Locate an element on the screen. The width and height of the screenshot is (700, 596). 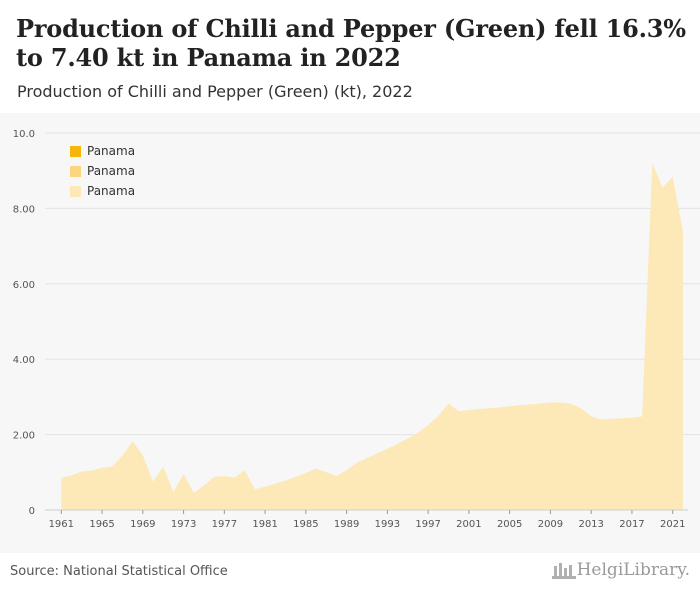
x-tick-label: 1997 is located at coordinates (427, 524).